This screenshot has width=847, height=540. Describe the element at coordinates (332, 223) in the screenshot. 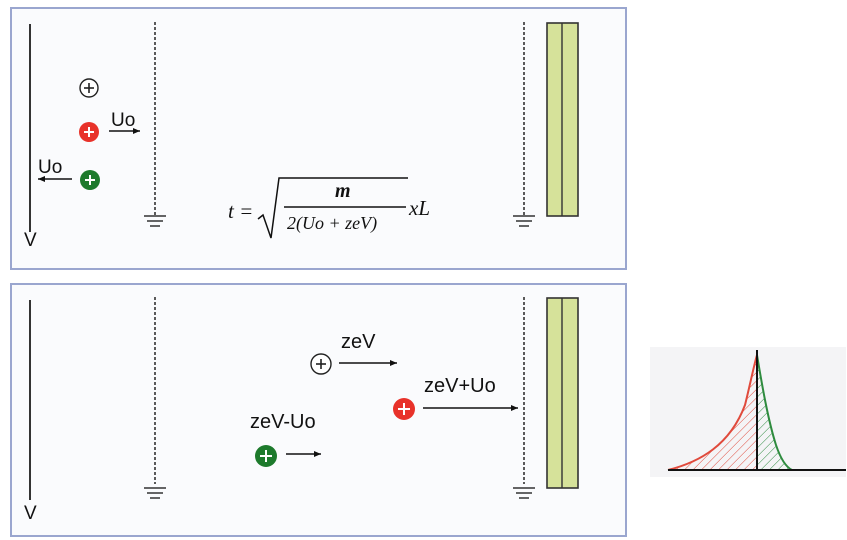

I see `formula-denominator: 2(Uo + zeV)` at that location.